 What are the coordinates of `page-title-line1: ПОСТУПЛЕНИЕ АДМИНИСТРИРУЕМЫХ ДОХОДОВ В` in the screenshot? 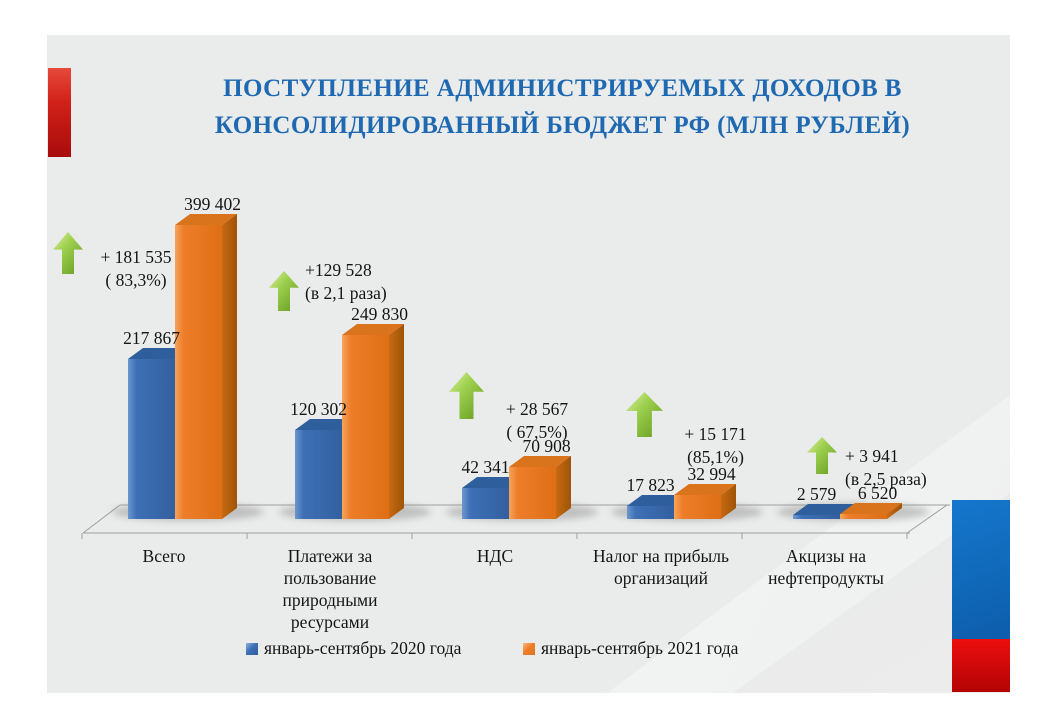 It's located at (562, 88).